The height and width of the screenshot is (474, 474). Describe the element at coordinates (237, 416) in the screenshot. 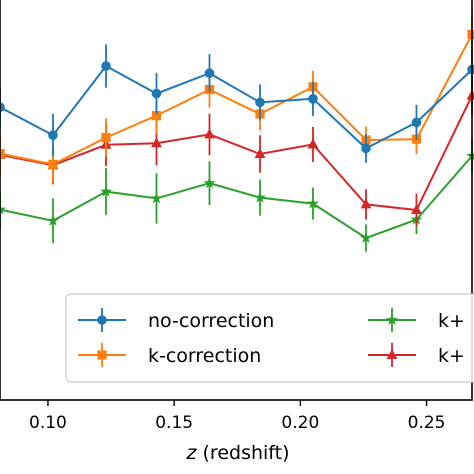

I see `x-ticks: 0.10 0.15 0.20 0.25` at that location.